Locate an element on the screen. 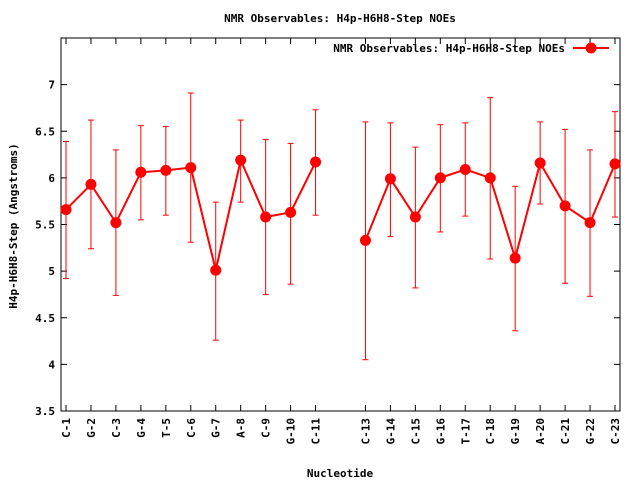 The width and height of the screenshot is (640, 480). legend: NMR Observables: H4p-H6H8-Step NOEs is located at coordinates (471, 48).